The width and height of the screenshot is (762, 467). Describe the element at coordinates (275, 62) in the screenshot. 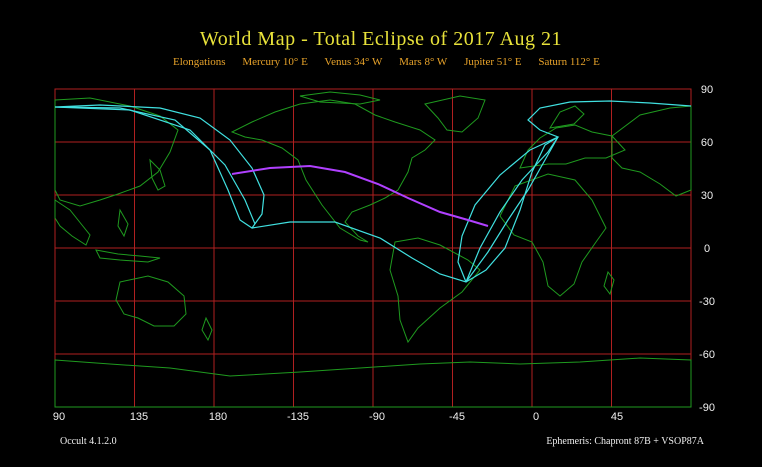

I see `elongation-mercury: Mercury 10° E` at that location.